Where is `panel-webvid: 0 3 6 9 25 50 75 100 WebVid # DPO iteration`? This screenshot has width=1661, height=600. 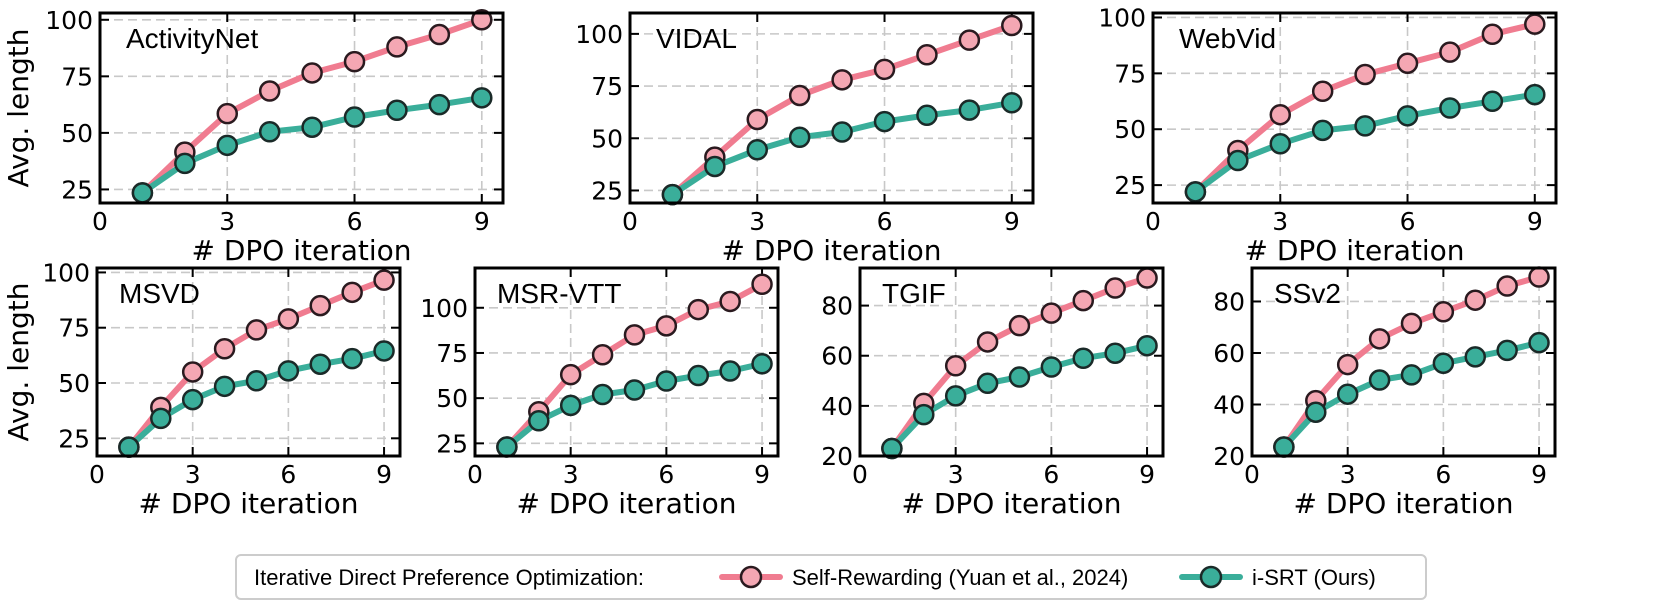
panel-webvid: 0 3 6 9 25 50 75 100 WebVid # DPO iteration is located at coordinates (1328, 135).